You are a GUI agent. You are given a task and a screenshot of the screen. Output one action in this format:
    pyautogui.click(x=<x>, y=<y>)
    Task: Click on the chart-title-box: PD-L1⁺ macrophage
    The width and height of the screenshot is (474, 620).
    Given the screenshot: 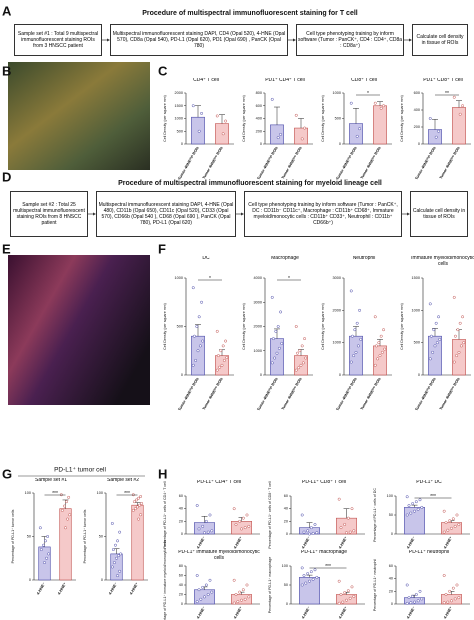 What is the action you would take?
    pyautogui.click(x=324, y=552)
    